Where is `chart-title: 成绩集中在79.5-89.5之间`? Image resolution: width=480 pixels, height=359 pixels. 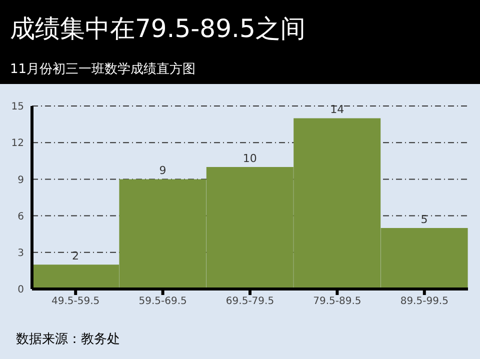 chart-title: 成绩集中在79.5-89.5之间 is located at coordinates (158, 29).